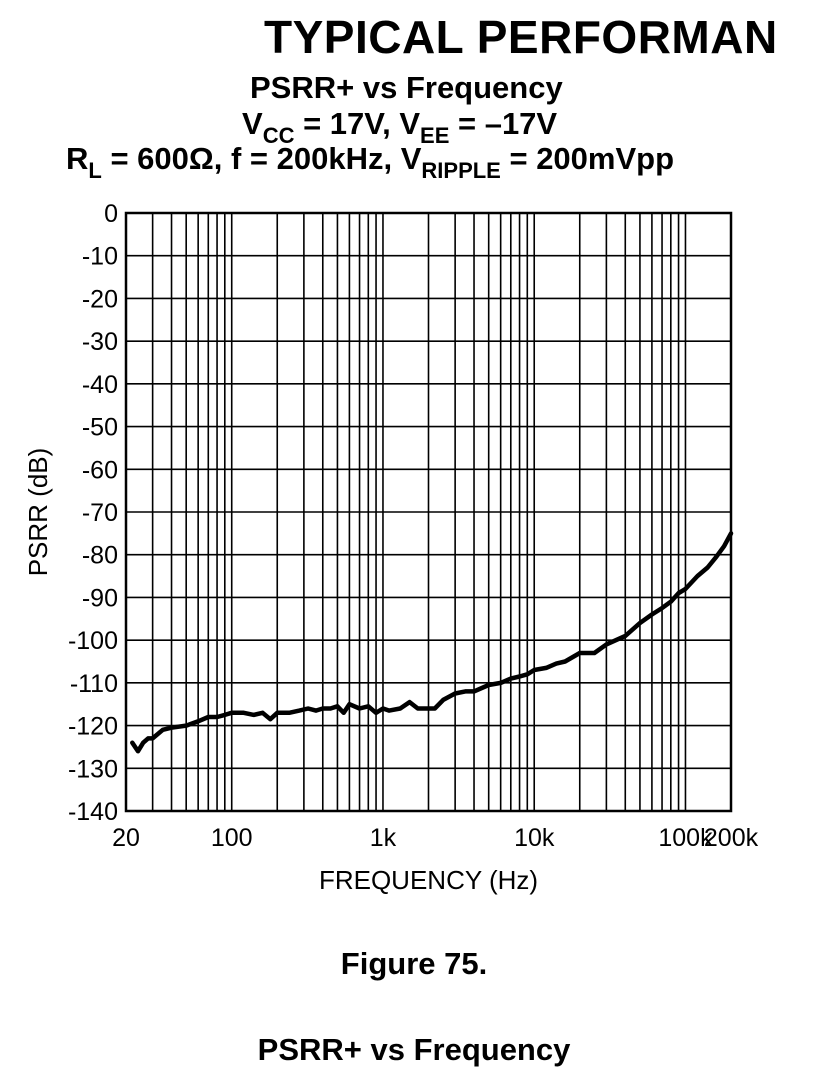  I want to click on y-tick-label: 0, so click(111, 214).